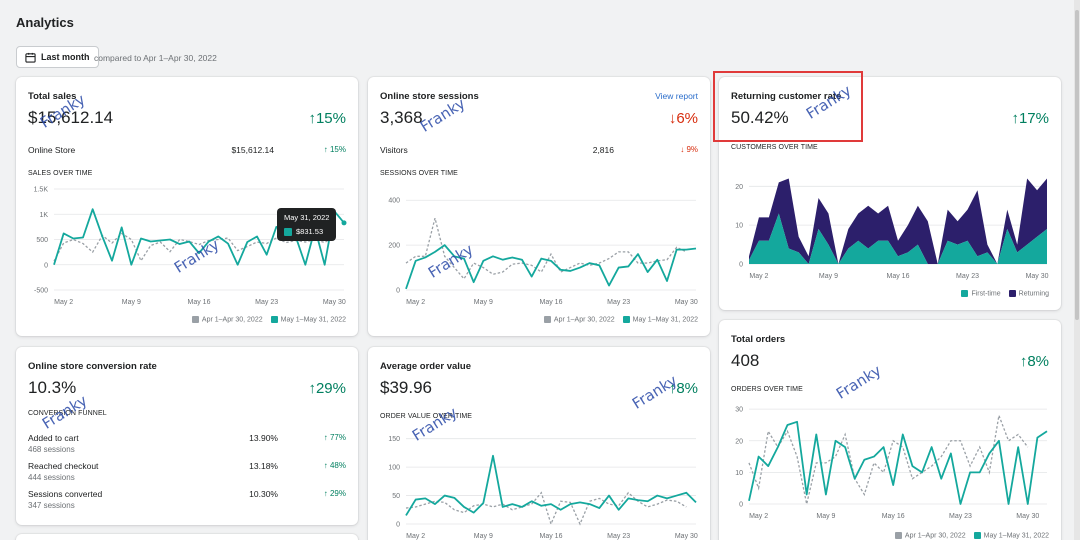 This screenshot has width=1080, height=540. Describe the element at coordinates (394, 150) in the screenshot. I see `row-label: Visitors` at that location.